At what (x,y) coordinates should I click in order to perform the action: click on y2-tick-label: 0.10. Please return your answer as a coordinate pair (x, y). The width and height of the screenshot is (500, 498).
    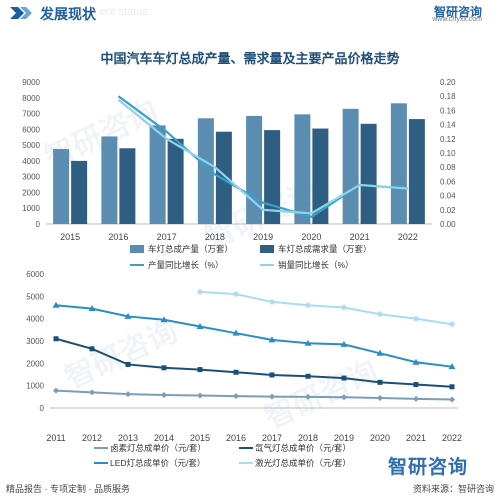
    Looking at the image, I should click on (448, 153).